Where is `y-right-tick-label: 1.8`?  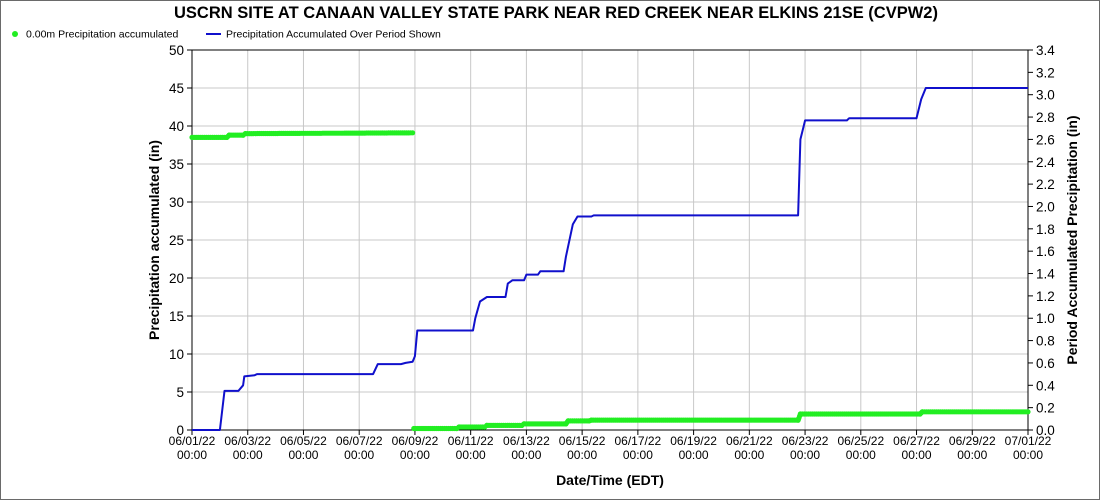
y-right-tick-label: 1.8 is located at coordinates (1045, 229).